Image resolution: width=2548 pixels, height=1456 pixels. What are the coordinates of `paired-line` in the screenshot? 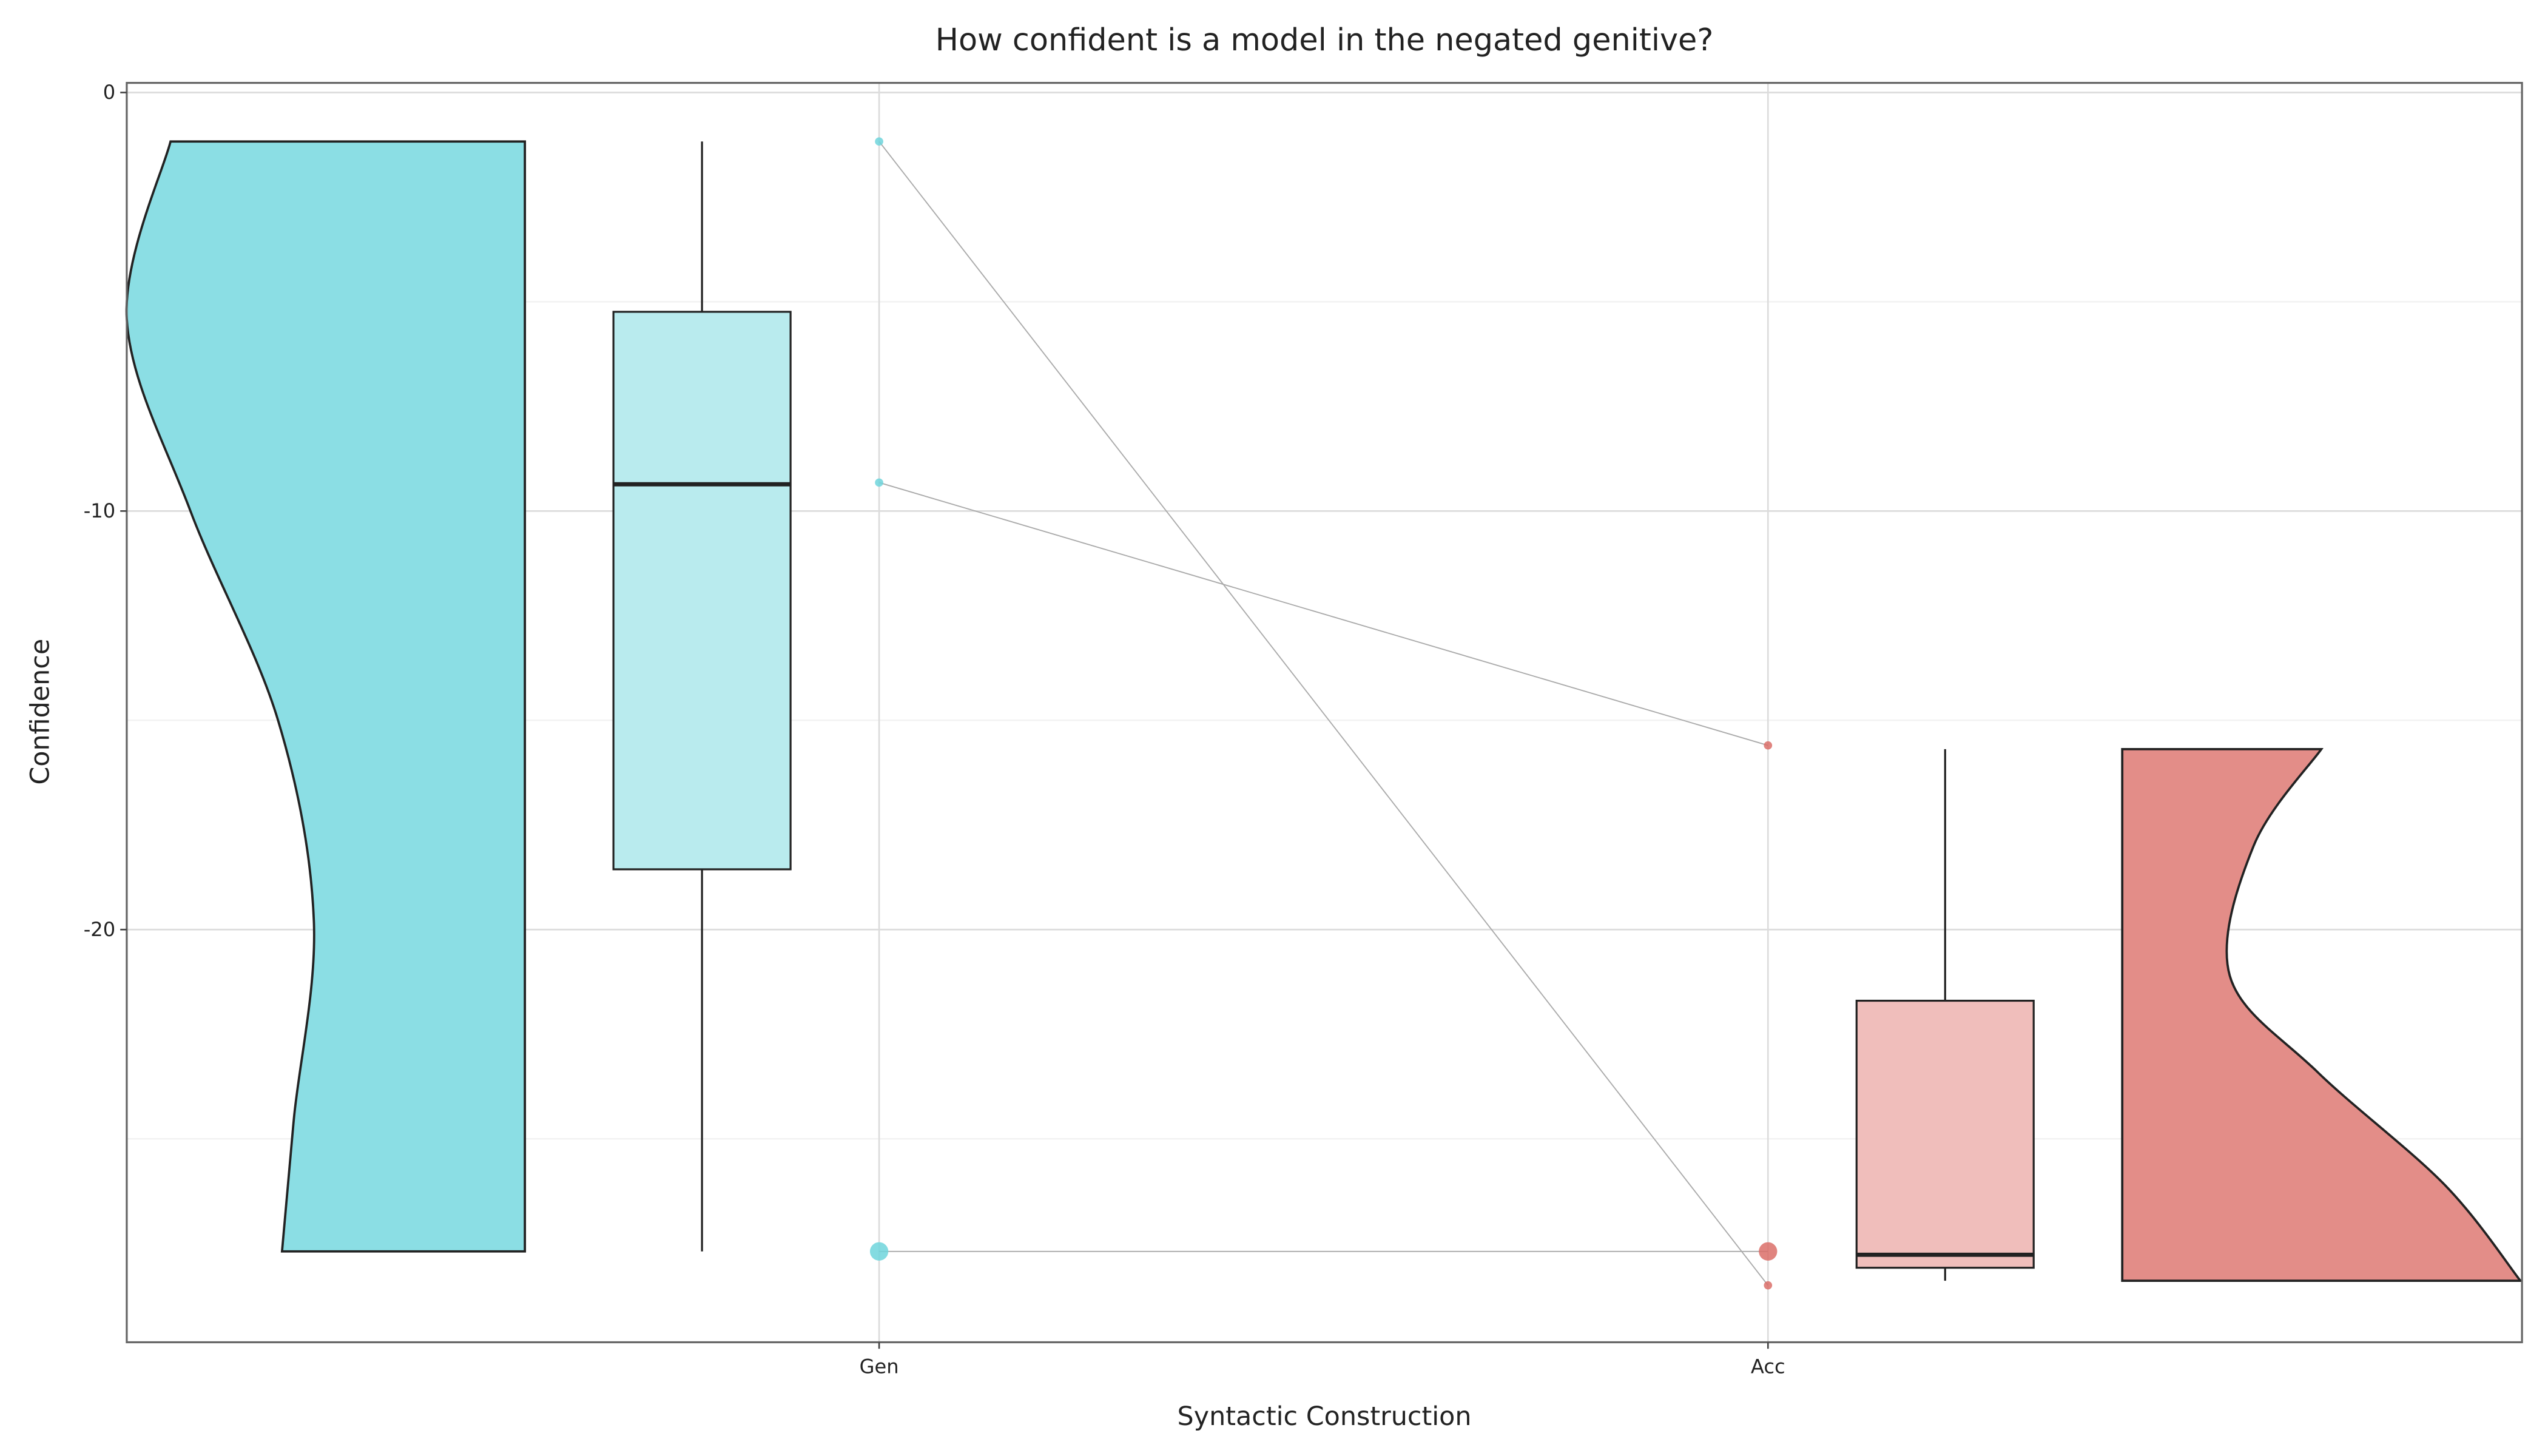 It's located at (1323, 614).